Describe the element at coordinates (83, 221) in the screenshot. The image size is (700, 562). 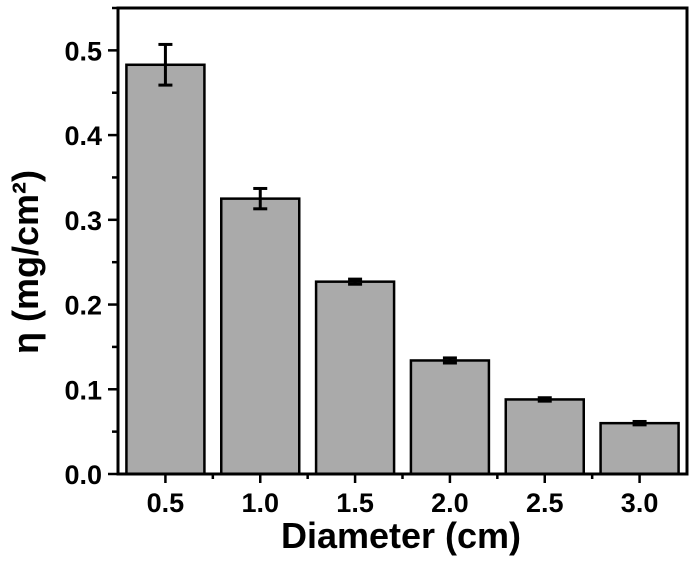
I see `y-tick-label-3: 0.3` at that location.